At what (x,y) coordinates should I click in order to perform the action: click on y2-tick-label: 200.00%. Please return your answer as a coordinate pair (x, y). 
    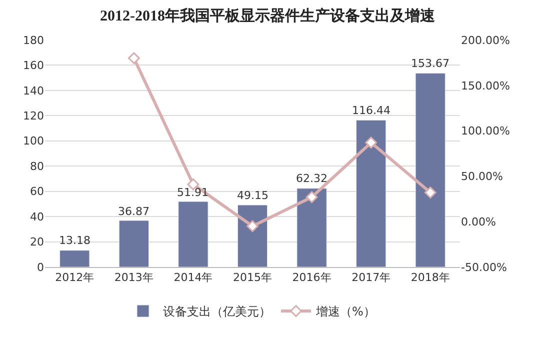
    Looking at the image, I should click on (485, 40).